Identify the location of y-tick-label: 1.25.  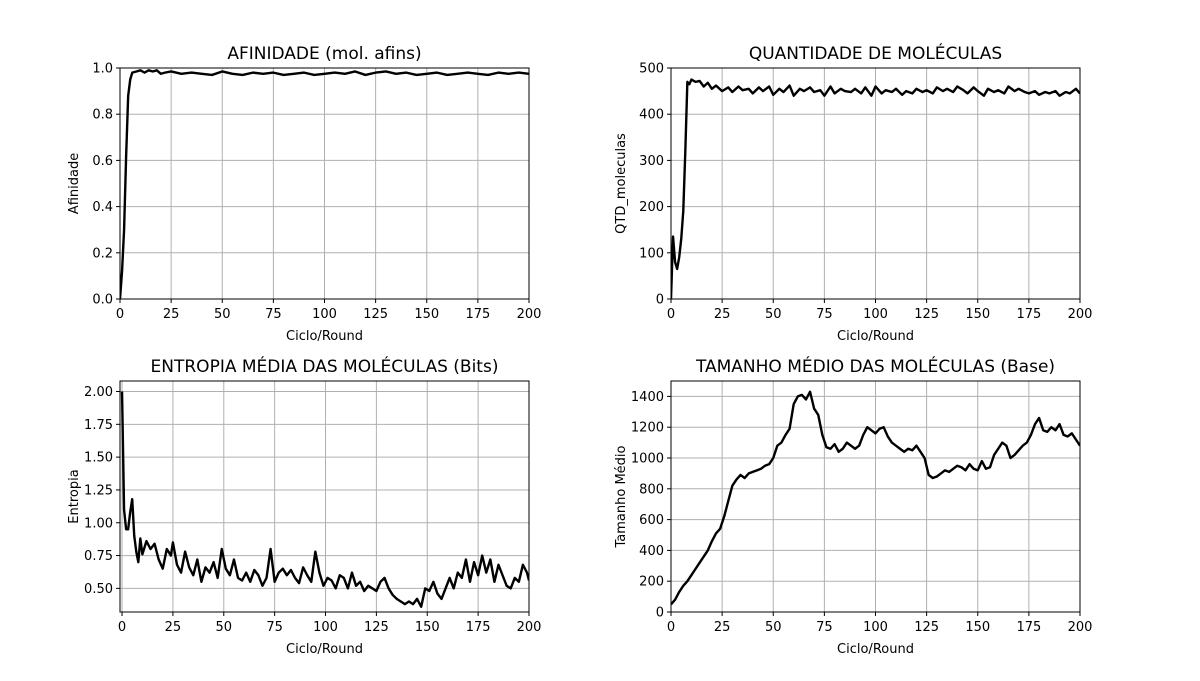
(98, 490).